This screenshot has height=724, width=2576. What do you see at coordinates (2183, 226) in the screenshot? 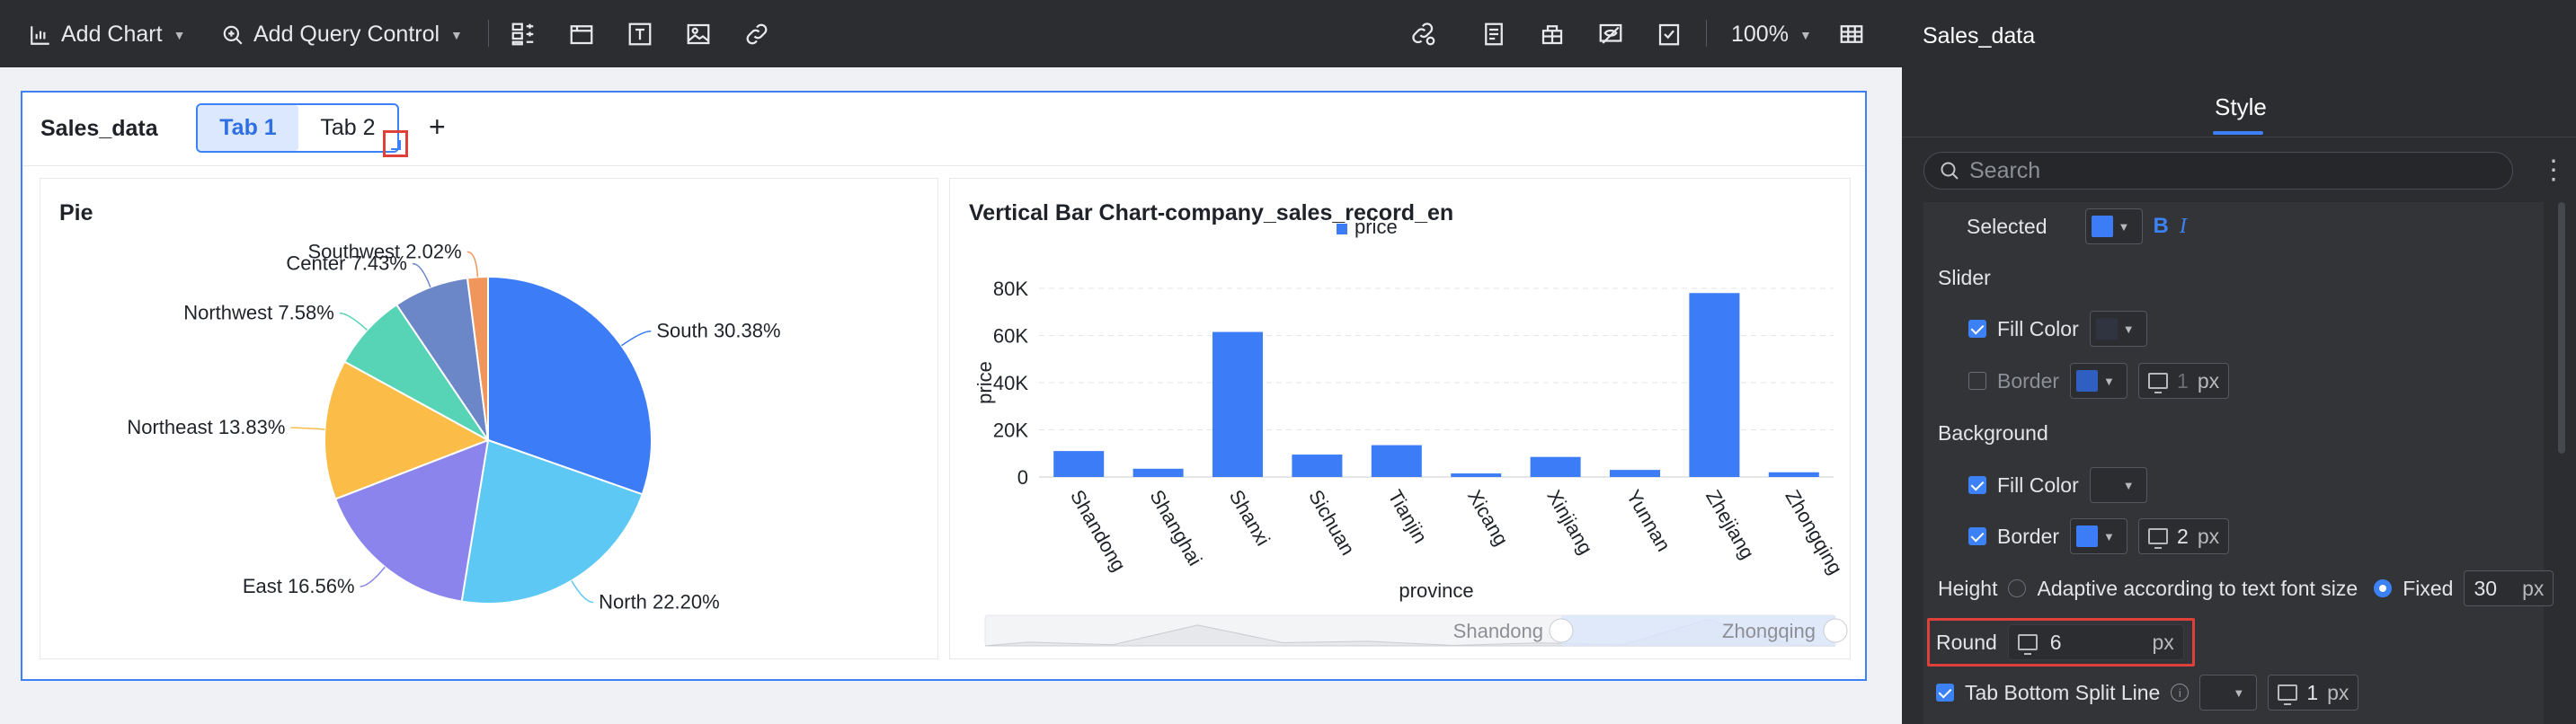
I see `italic-toggle: I` at bounding box center [2183, 226].